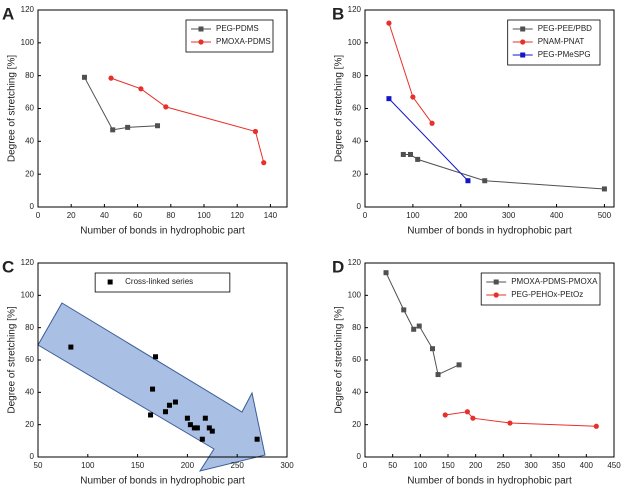 The width and height of the screenshot is (640, 490). What do you see at coordinates (561, 41) in the screenshot?
I see `legend-label: PNAM-PNAT` at bounding box center [561, 41].